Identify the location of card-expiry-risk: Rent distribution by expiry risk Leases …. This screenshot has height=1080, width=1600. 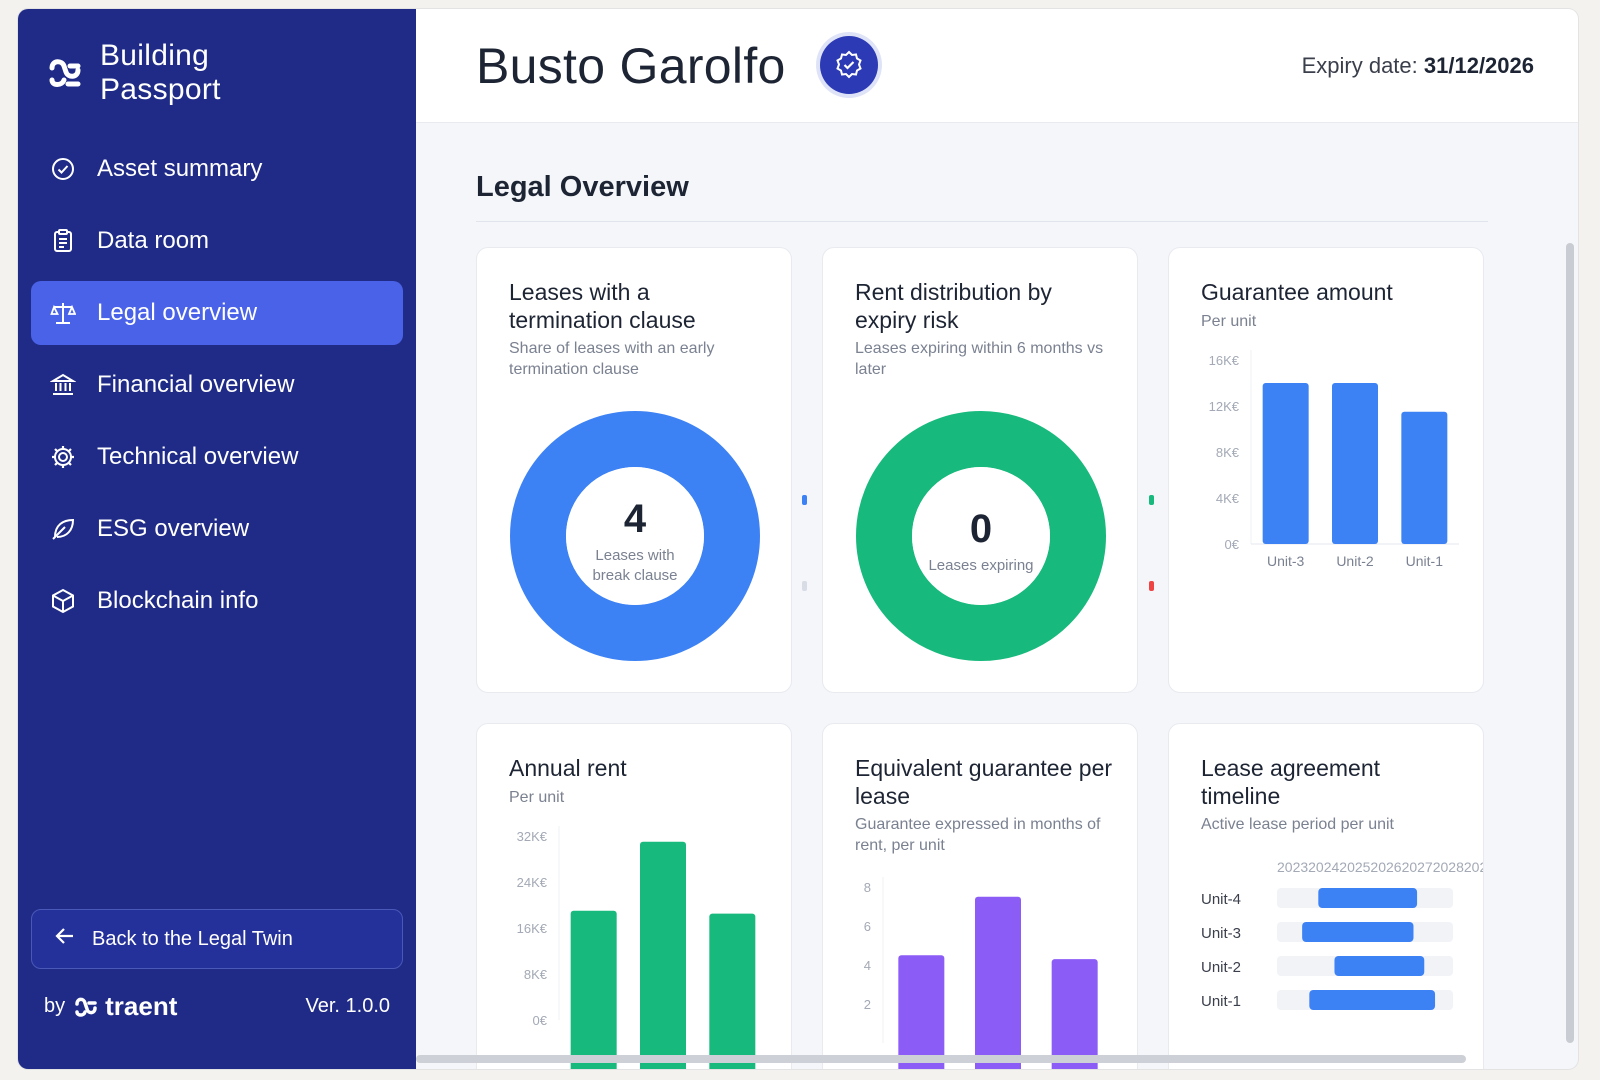
(980, 470).